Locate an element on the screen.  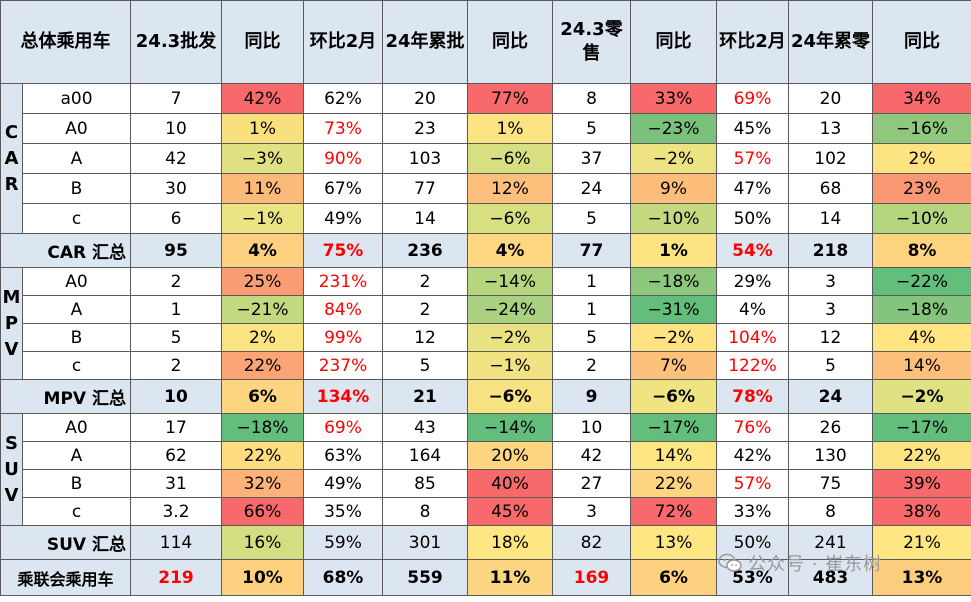
table-cell: 66% is located at coordinates (262, 511).